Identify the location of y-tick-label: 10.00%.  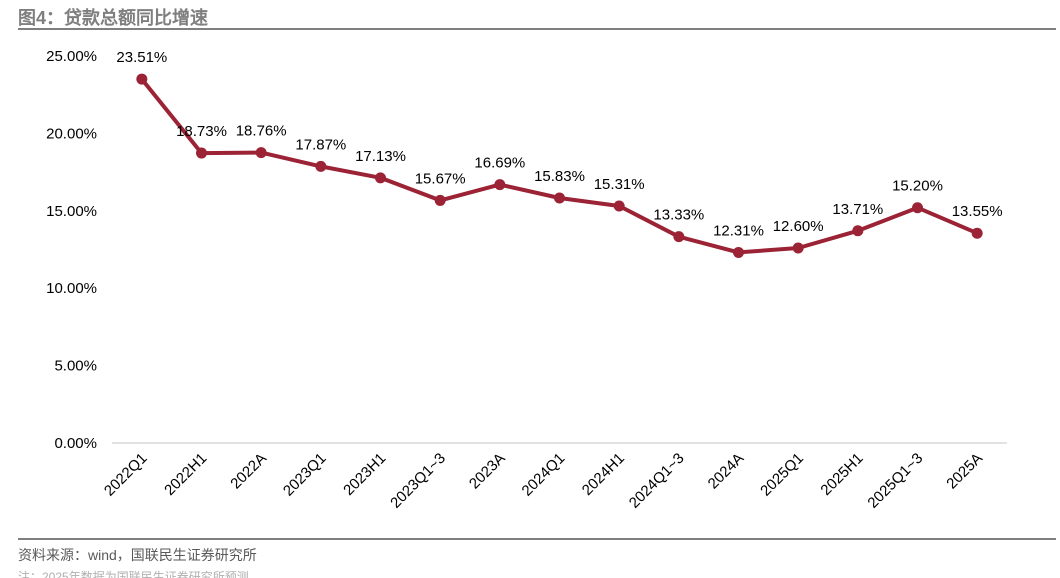
(71, 288).